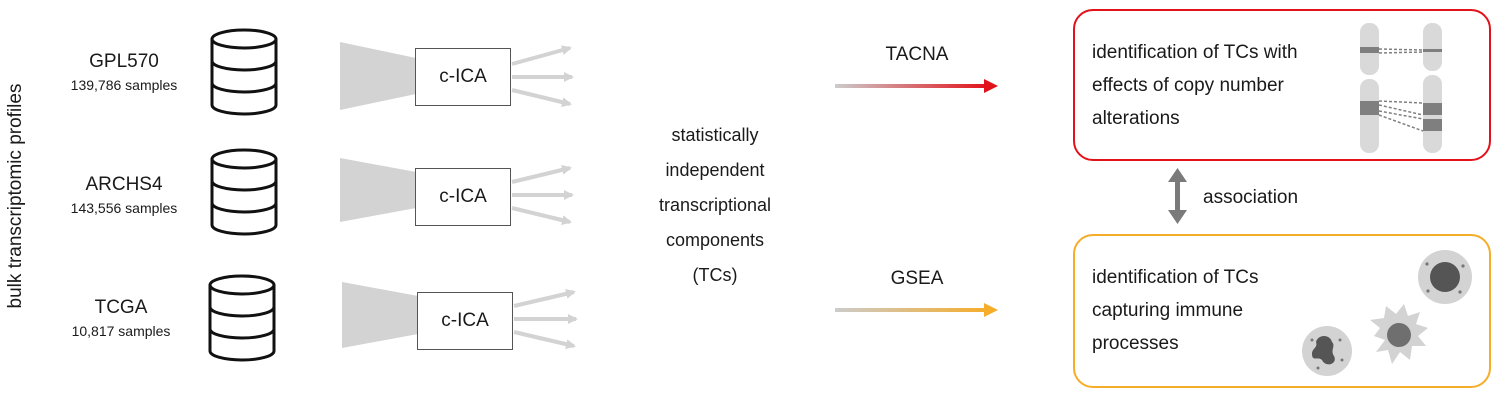 The width and height of the screenshot is (1504, 412). I want to click on tacna-label: TACNA, so click(917, 54).